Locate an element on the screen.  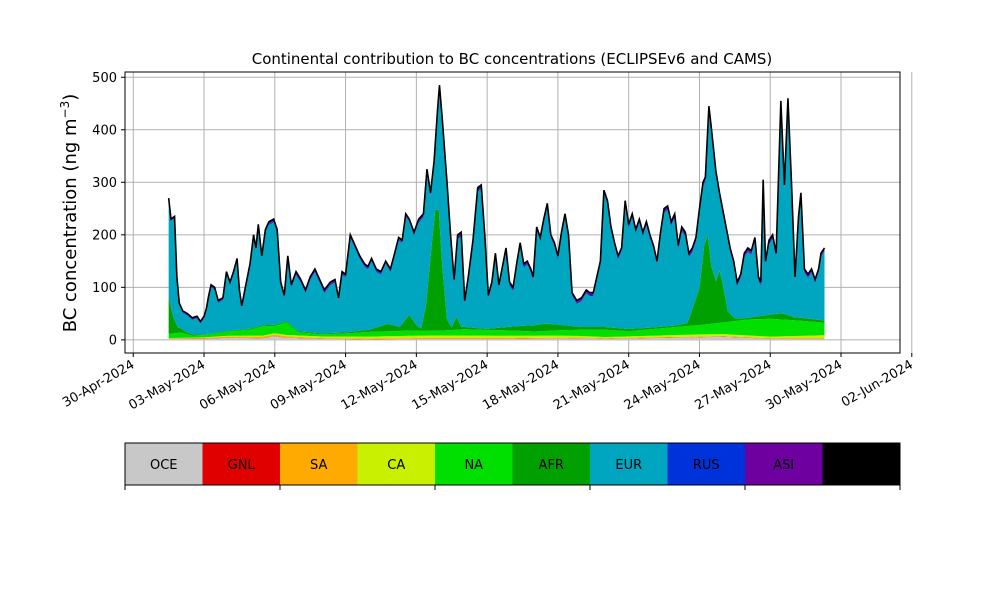
x-tick-label: 30-May-2024 is located at coordinates (804, 385).